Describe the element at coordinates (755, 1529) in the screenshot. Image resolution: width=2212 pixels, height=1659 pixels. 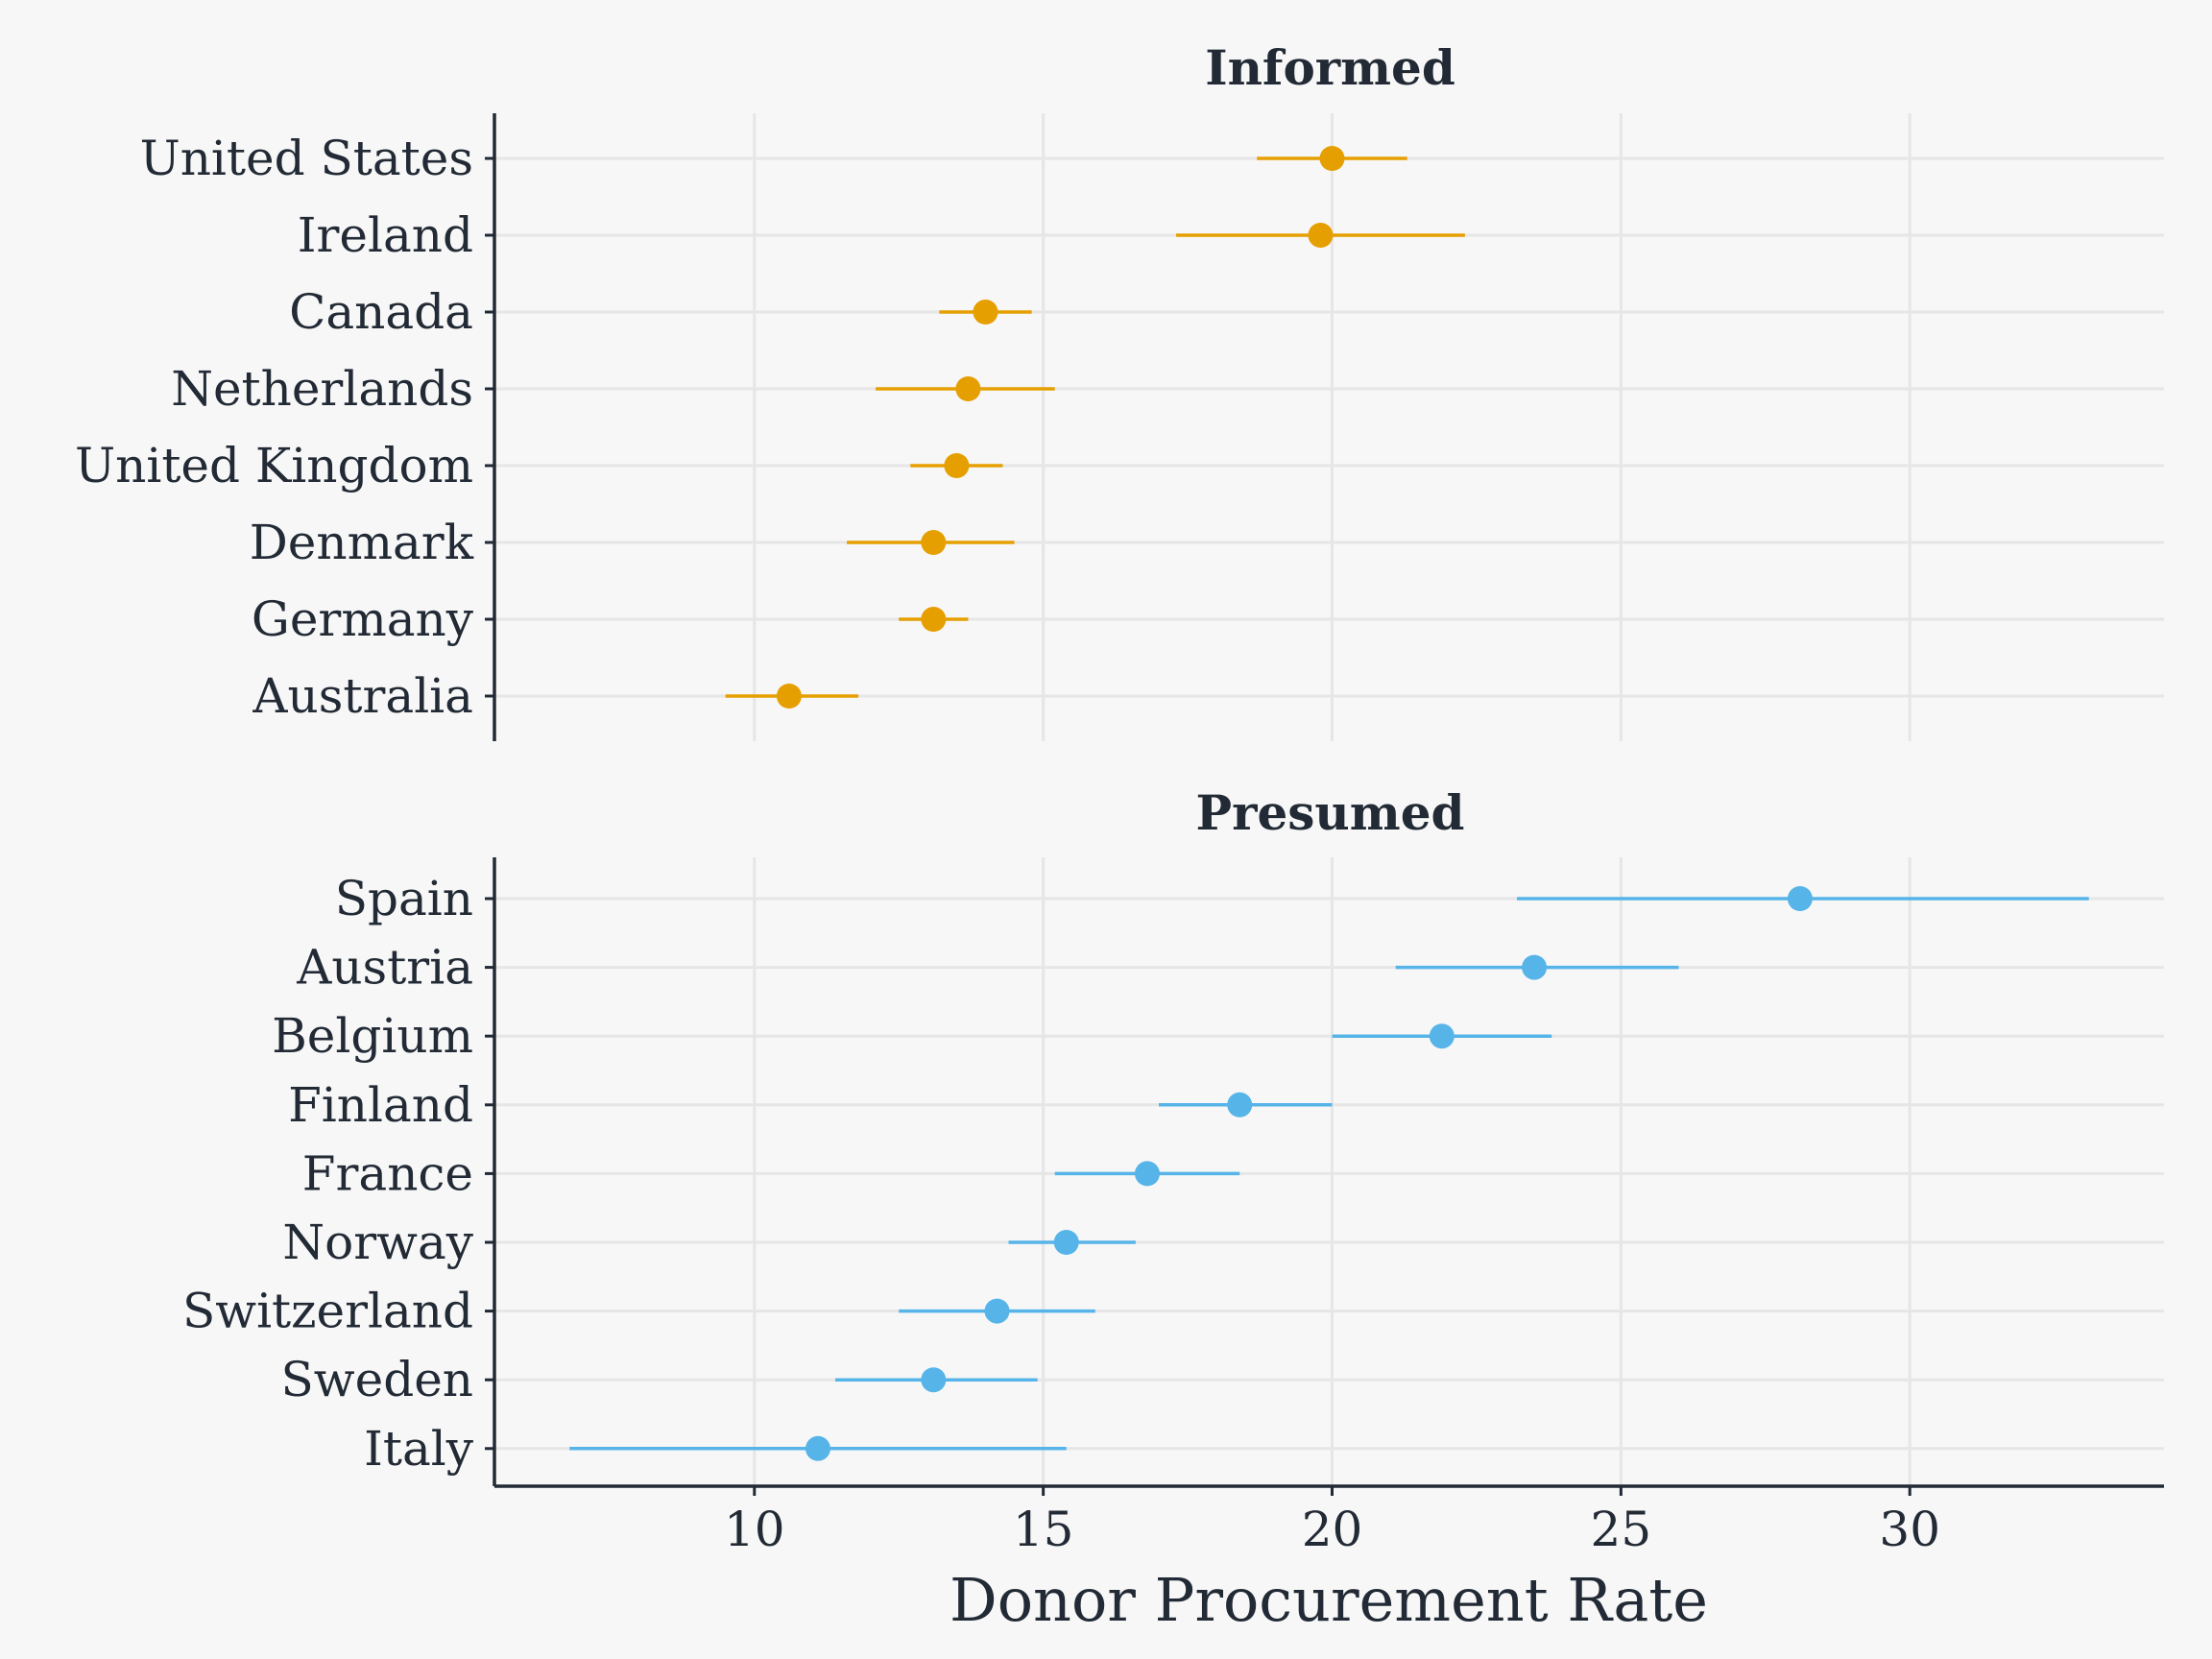
I see `x-tick-label: 10` at that location.